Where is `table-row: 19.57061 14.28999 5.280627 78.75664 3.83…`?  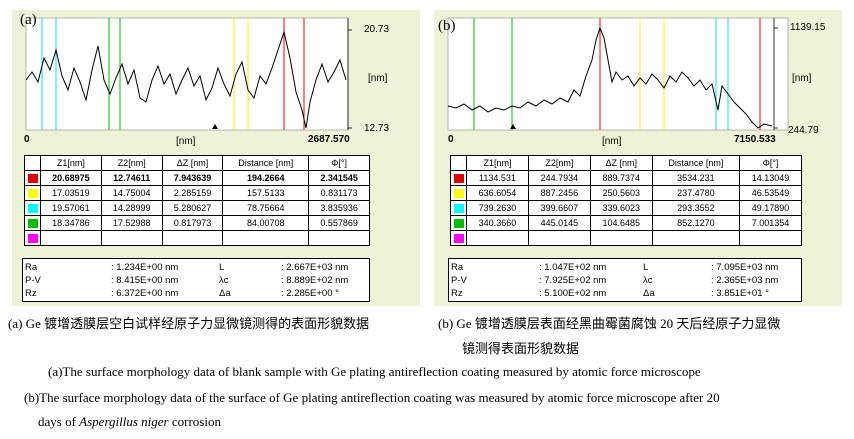
table-row: 19.57061 14.28999 5.280627 78.75664 3.83… is located at coordinates (197, 208).